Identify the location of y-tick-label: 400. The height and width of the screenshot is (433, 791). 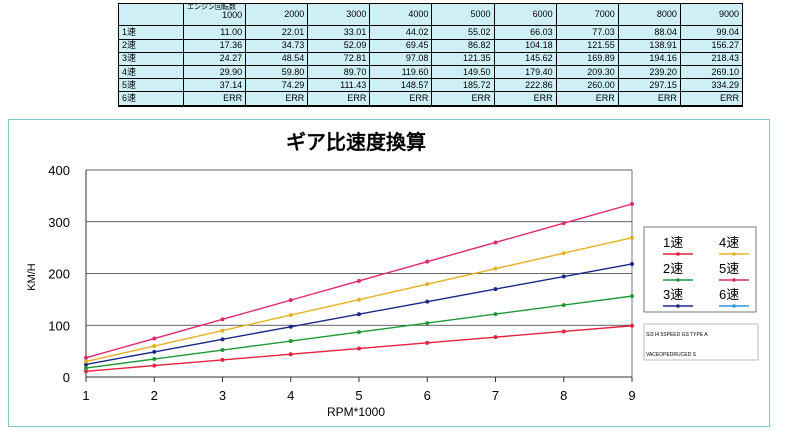
(59, 170).